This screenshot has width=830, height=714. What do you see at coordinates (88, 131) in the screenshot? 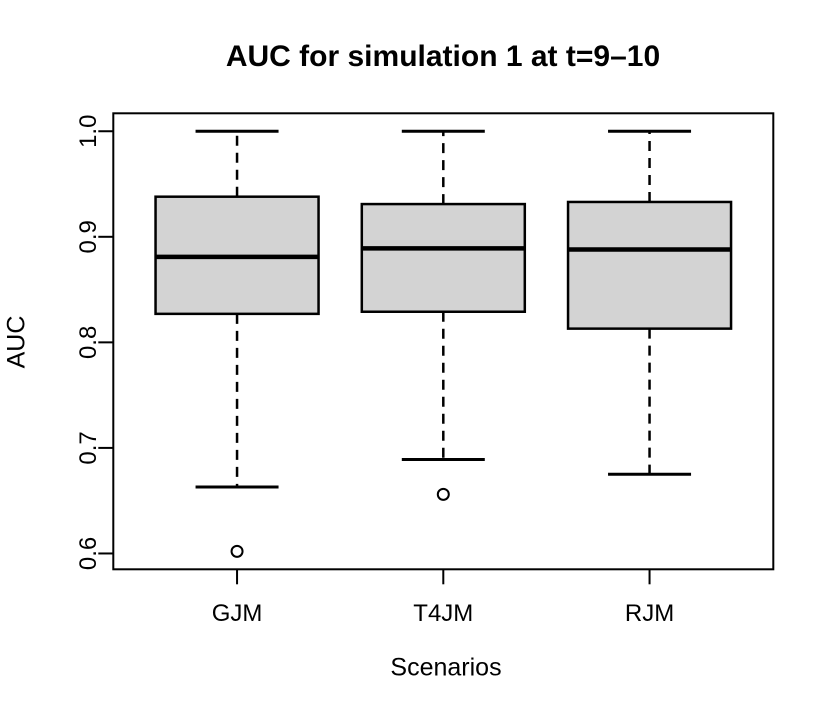
I see `y-tick-label: 1.0` at bounding box center [88, 131].